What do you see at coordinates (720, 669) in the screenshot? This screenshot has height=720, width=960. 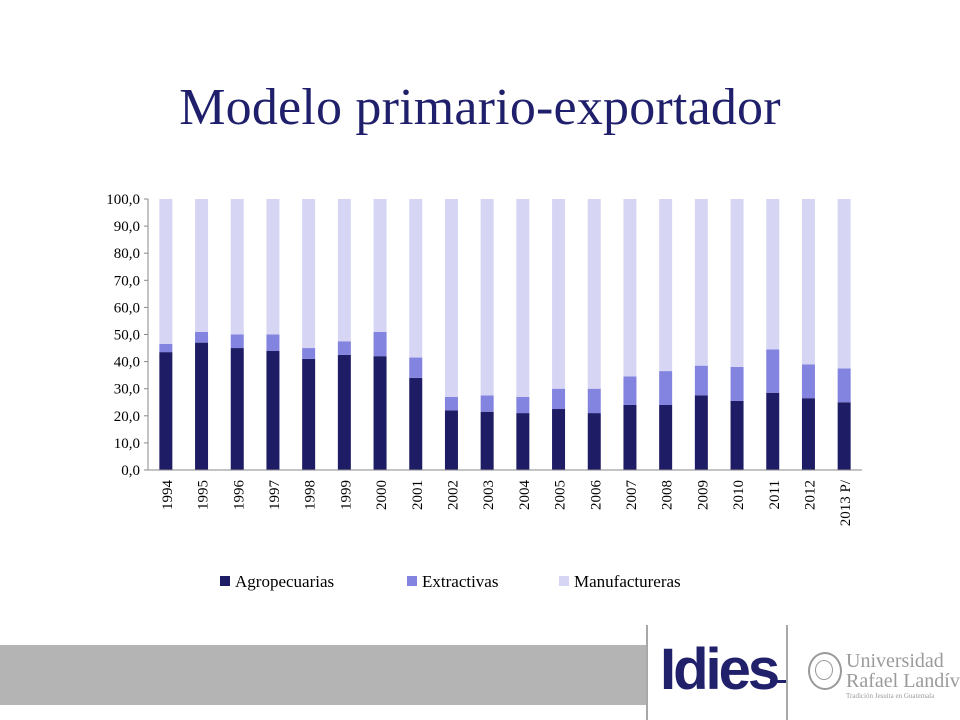 I see `idies-logo: Idies` at bounding box center [720, 669].